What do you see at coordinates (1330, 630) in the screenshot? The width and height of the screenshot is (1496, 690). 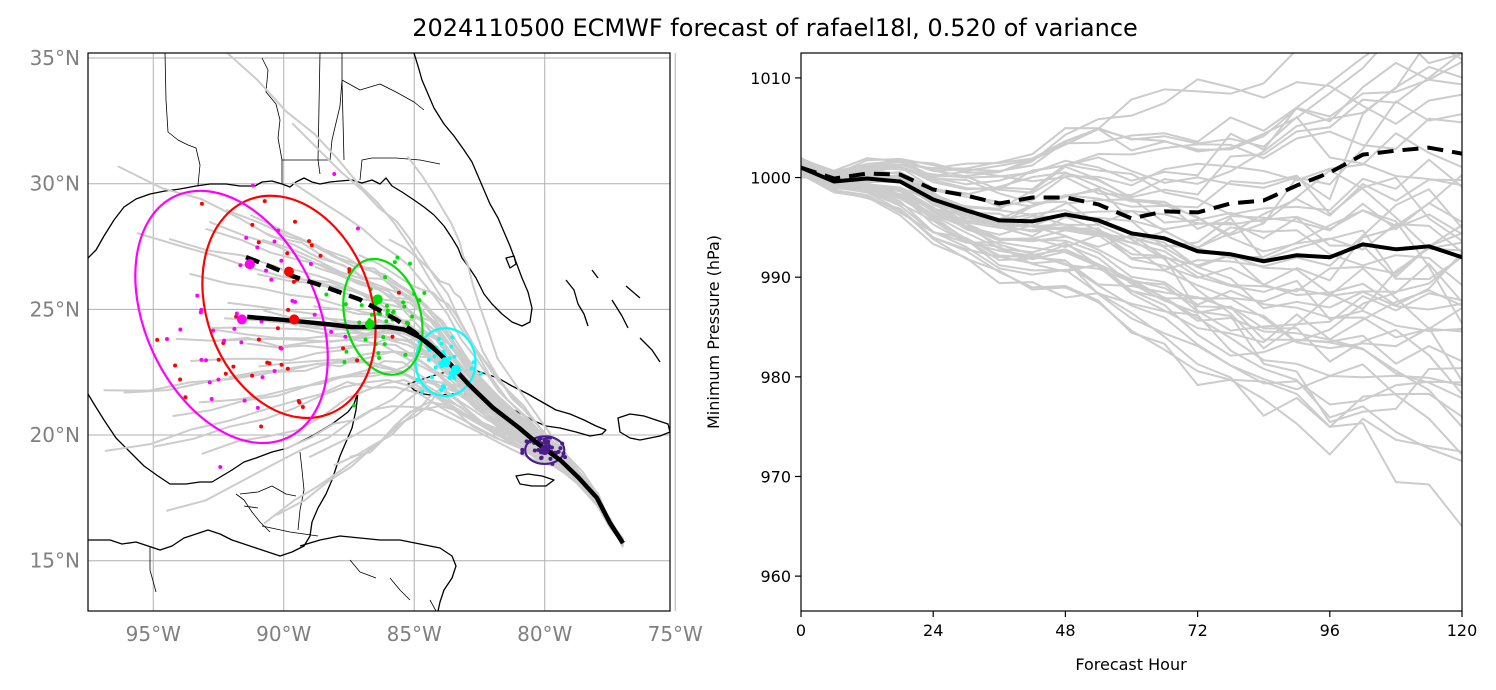 I see `x-tick-label: 96` at bounding box center [1330, 630].